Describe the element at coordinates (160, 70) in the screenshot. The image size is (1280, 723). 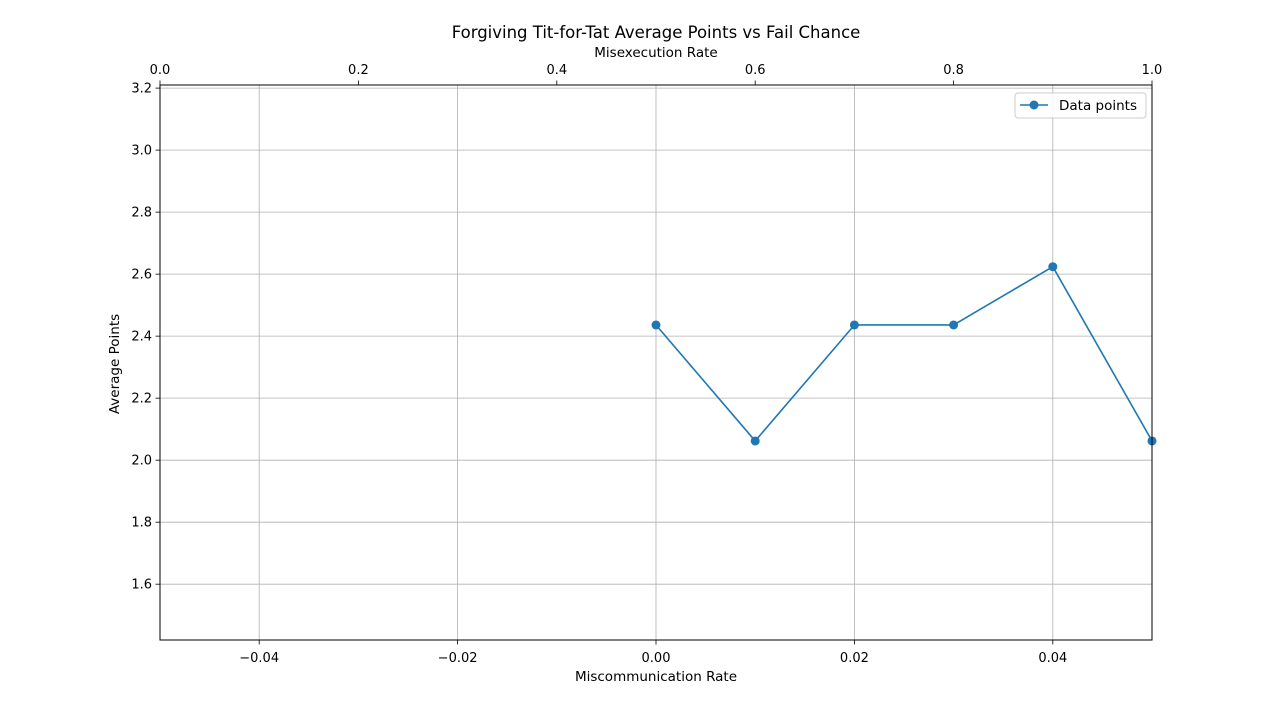
I see `top-x-tick-label: 0.0` at that location.